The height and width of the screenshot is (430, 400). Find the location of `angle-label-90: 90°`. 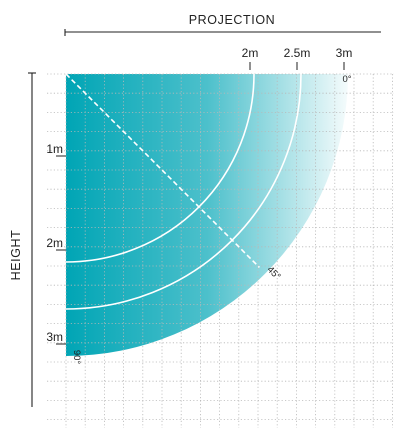

angle-label-90: 90° is located at coordinates (76, 357).